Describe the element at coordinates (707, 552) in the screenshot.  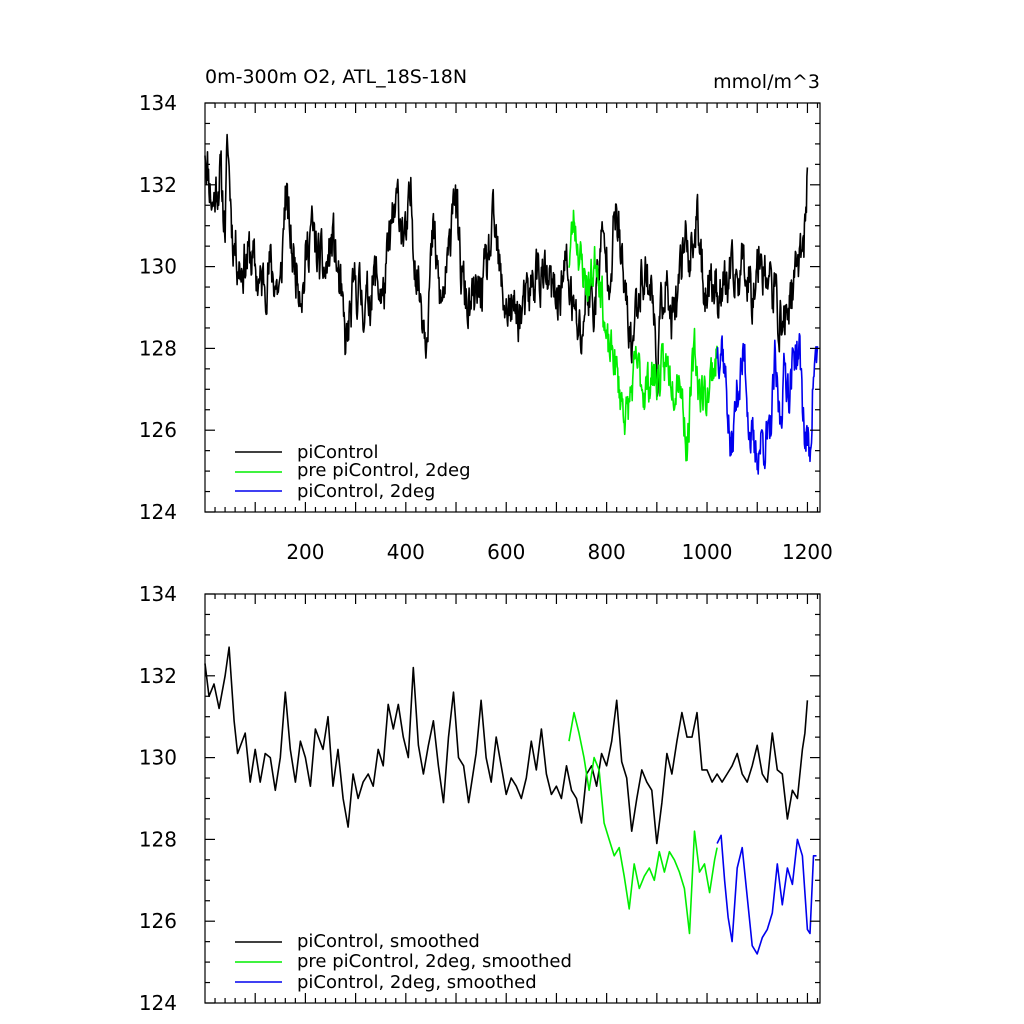
I see `top-x-tick-label: 1000` at that location.